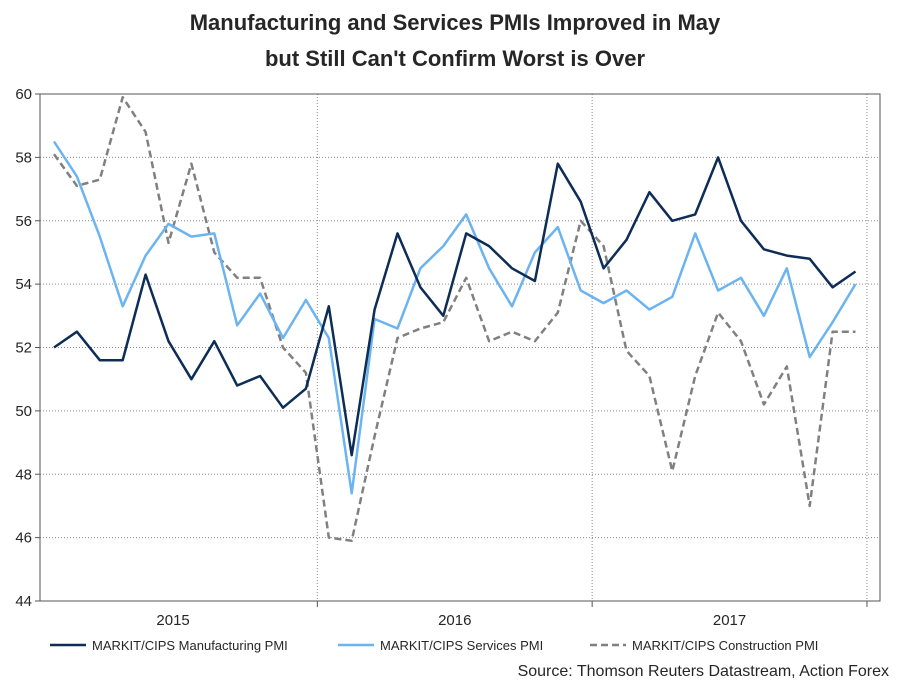 This screenshot has width=909, height=682. Describe the element at coordinates (729, 620) in the screenshot. I see `x-tick-label: 2017` at that location.